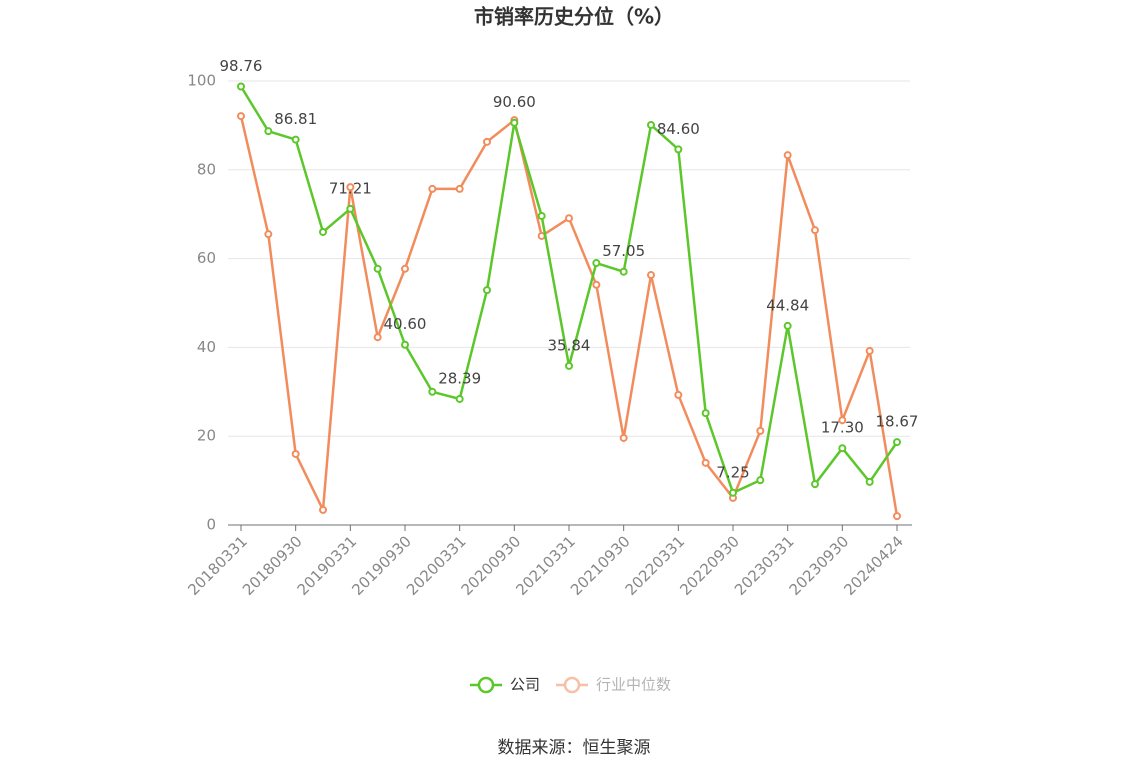  What do you see at coordinates (623, 251) in the screenshot?
I see `data-label: 57.05` at bounding box center [623, 251].